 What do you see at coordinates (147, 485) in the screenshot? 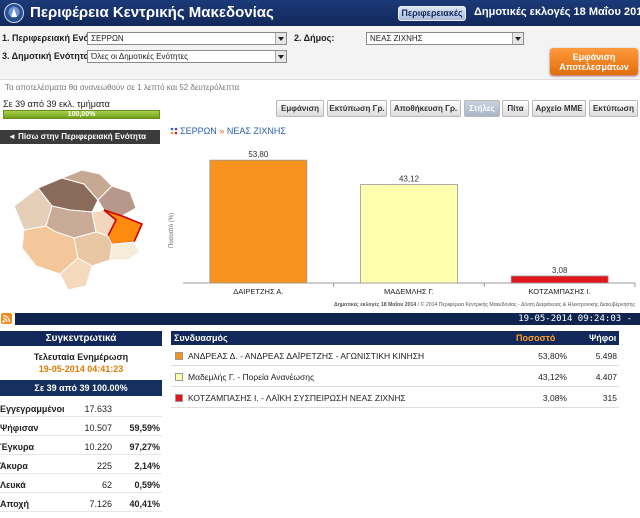
I see `summary-row-percent: 0,59%` at bounding box center [147, 485].